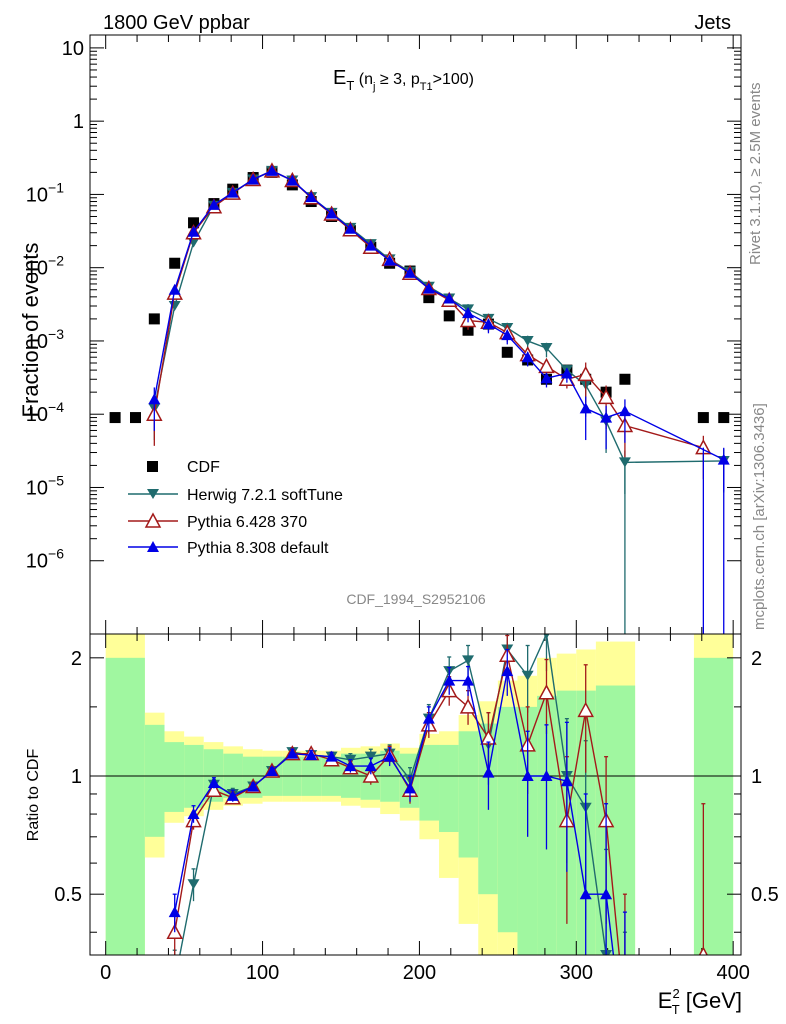 The image size is (786, 1024). What do you see at coordinates (712, 23) in the screenshot?
I see `header-right: Jets` at bounding box center [712, 23].